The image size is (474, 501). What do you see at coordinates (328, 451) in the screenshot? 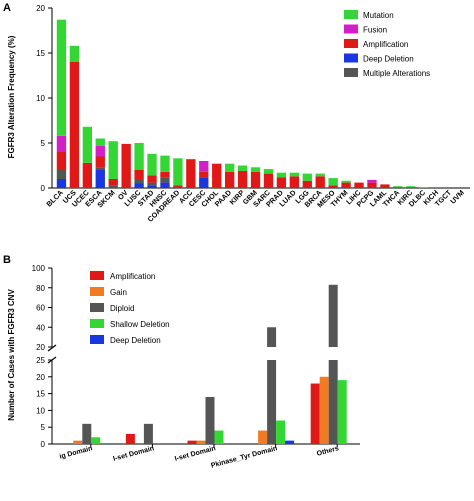
I see `panel-b-x-tick-label: Others` at bounding box center [328, 451].